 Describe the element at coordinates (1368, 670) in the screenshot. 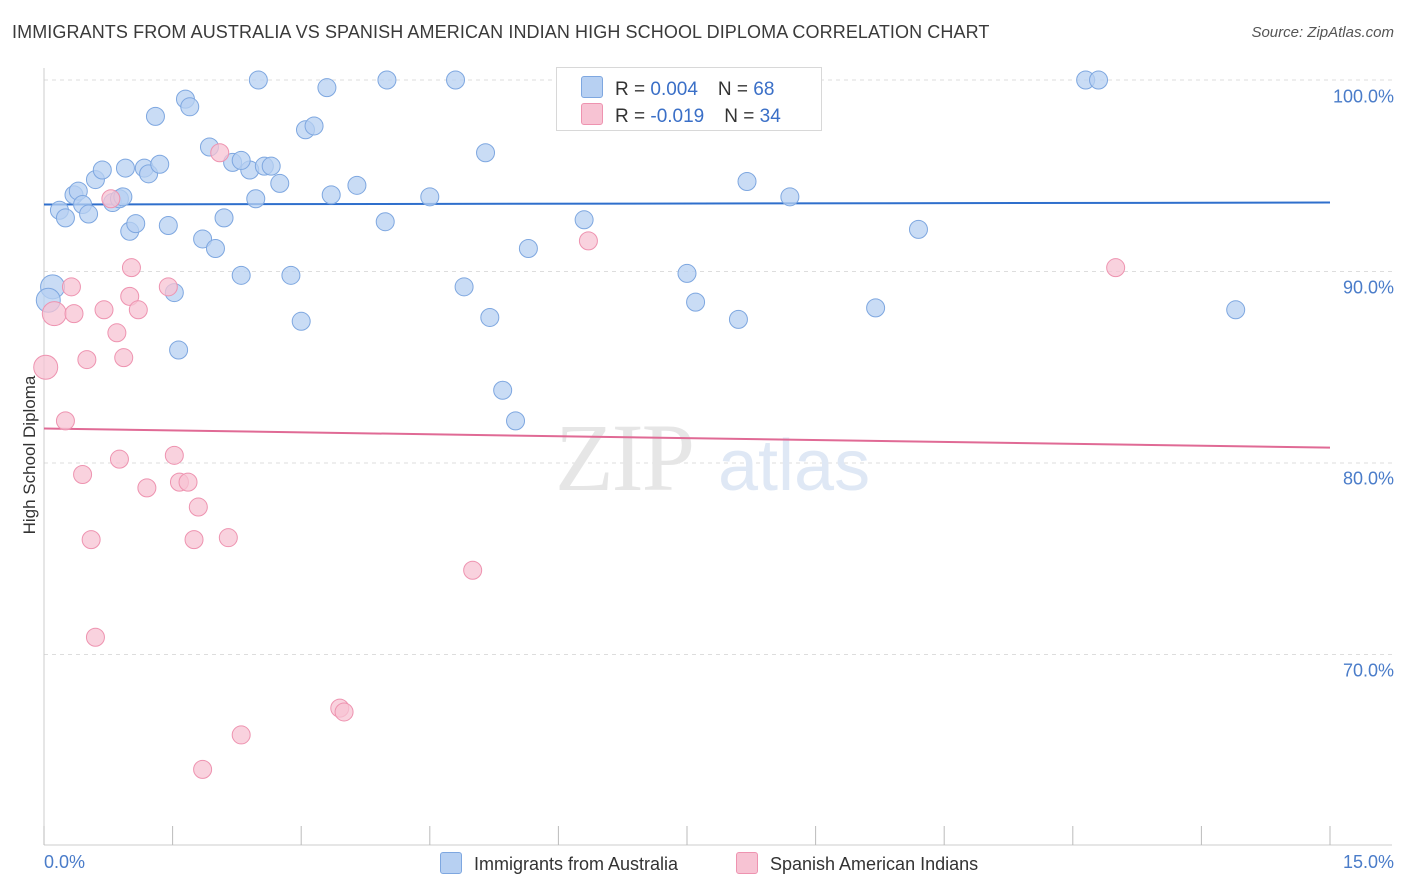

I see `y-tick-label-70: 70.0%` at that location.